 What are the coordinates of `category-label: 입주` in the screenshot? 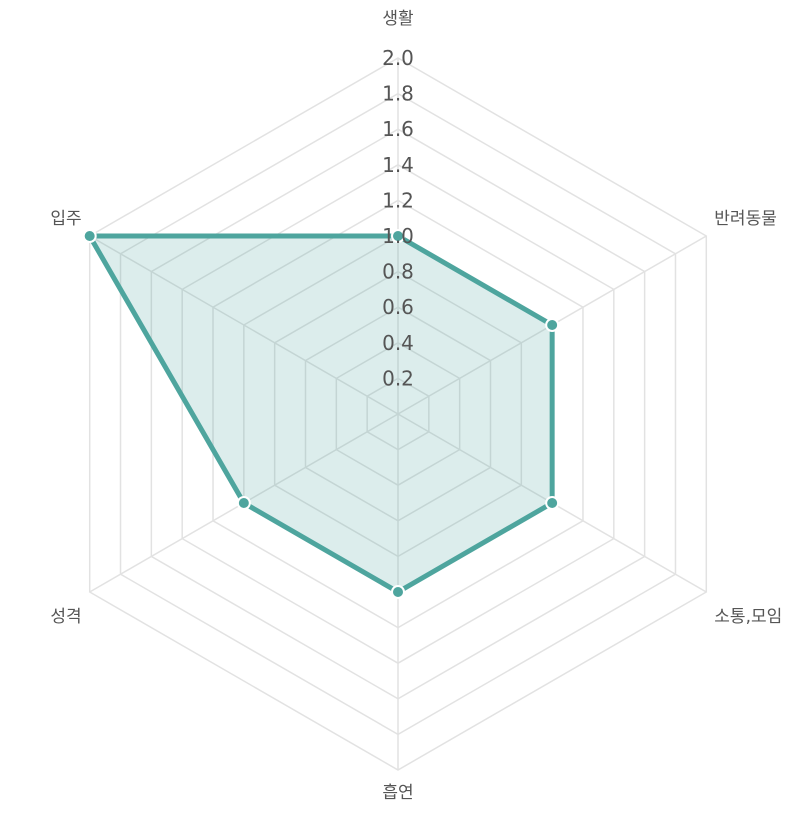 It's located at (65, 219).